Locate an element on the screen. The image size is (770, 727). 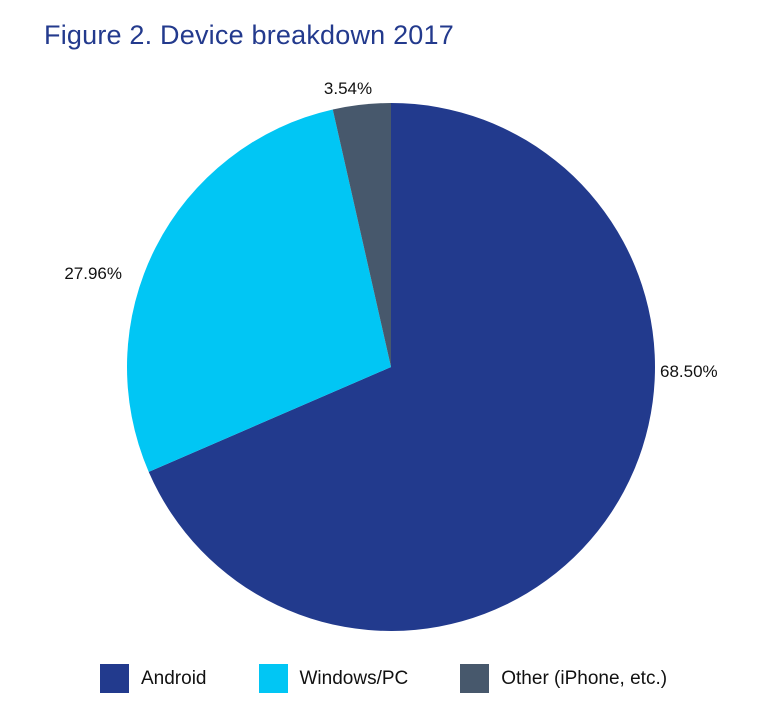
legend: Android Windows/PC Other (iPhone, etc.) is located at coordinates (409, 678).